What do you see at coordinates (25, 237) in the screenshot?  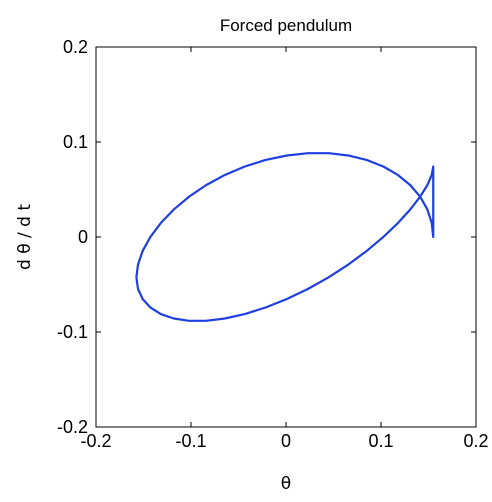 I see `y-axis-label: d θ / d t` at bounding box center [25, 237].